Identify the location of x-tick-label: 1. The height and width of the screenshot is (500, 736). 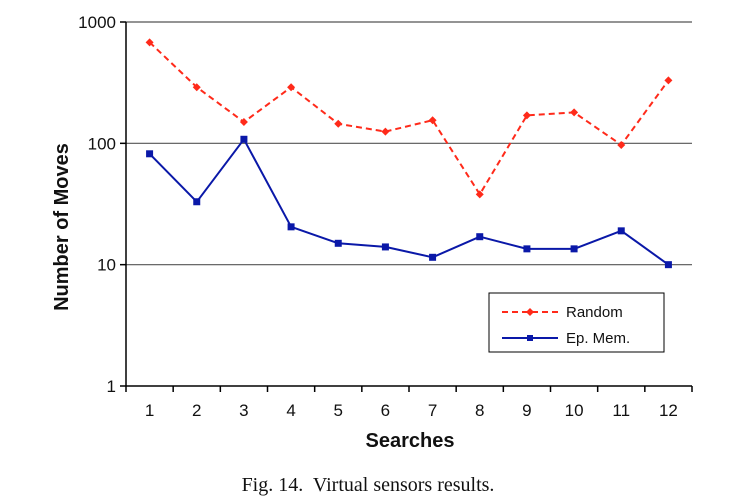
(149, 410).